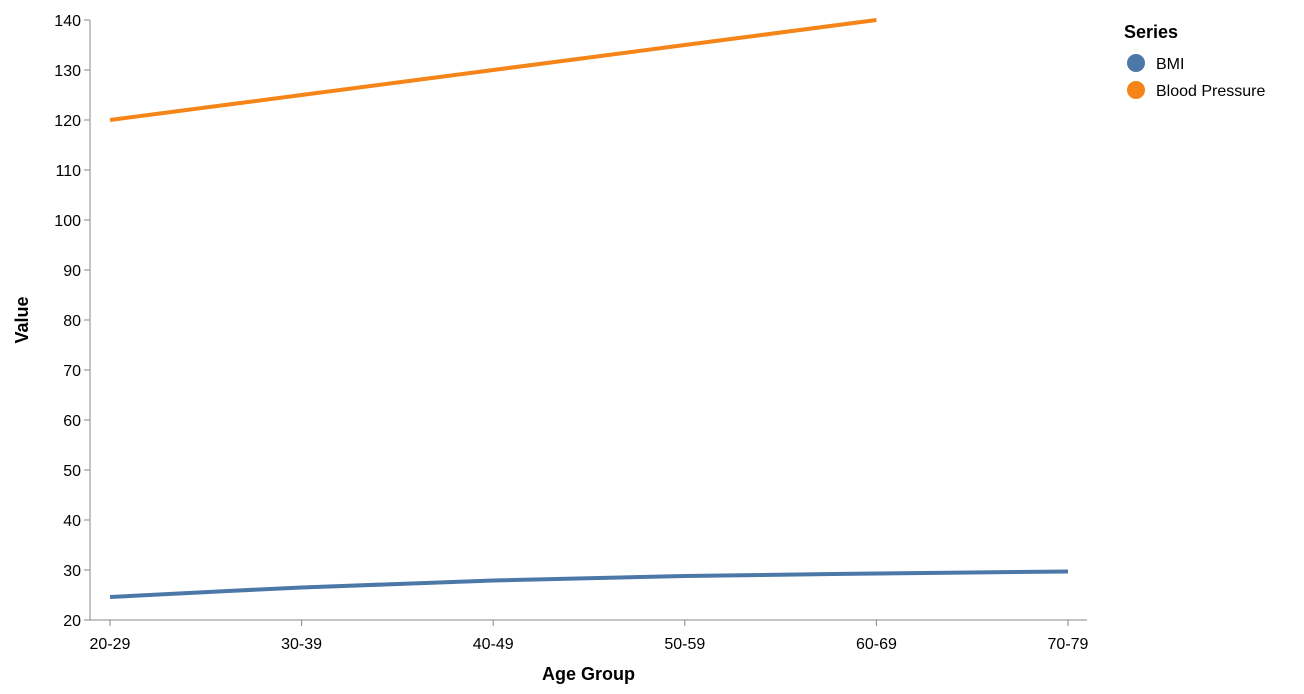  What do you see at coordinates (68, 171) in the screenshot?
I see `y-tick-label: 110` at bounding box center [68, 171].